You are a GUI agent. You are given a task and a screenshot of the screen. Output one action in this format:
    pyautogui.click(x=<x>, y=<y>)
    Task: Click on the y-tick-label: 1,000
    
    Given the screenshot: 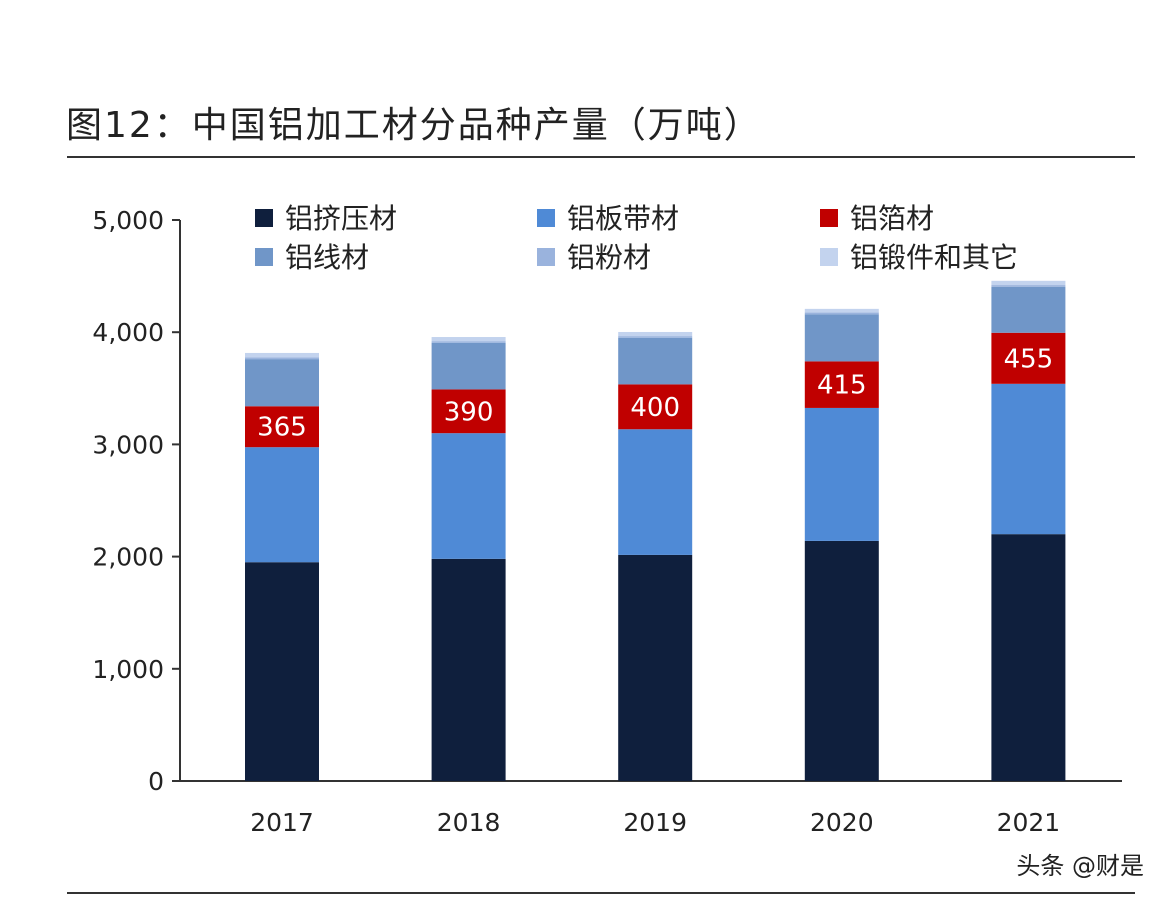 What is the action you would take?
    pyautogui.click(x=128, y=669)
    